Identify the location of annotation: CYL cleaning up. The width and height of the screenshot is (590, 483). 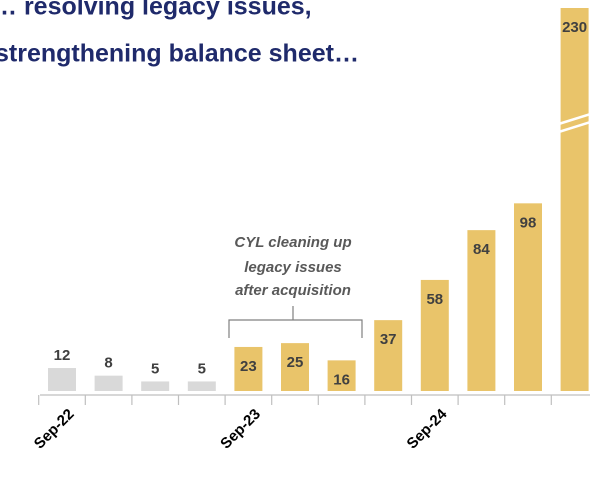
(292, 242).